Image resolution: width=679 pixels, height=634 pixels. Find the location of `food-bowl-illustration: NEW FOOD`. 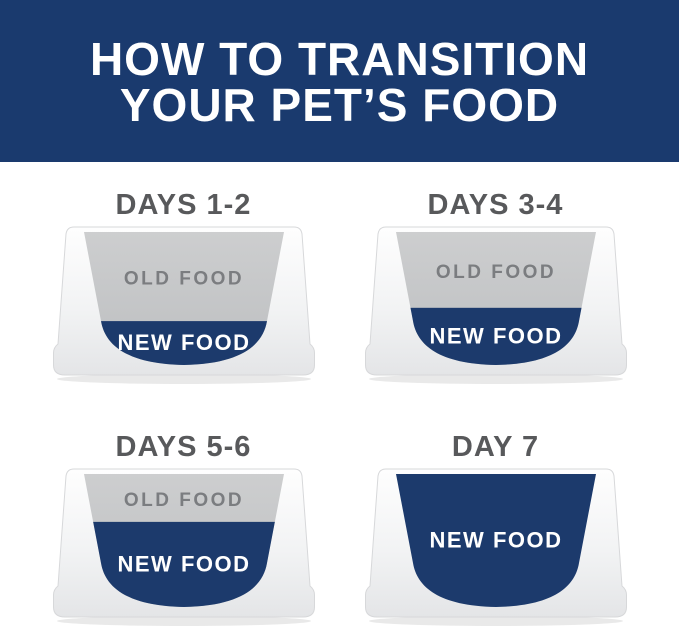

food-bowl-illustration: NEW FOOD is located at coordinates (495, 547).